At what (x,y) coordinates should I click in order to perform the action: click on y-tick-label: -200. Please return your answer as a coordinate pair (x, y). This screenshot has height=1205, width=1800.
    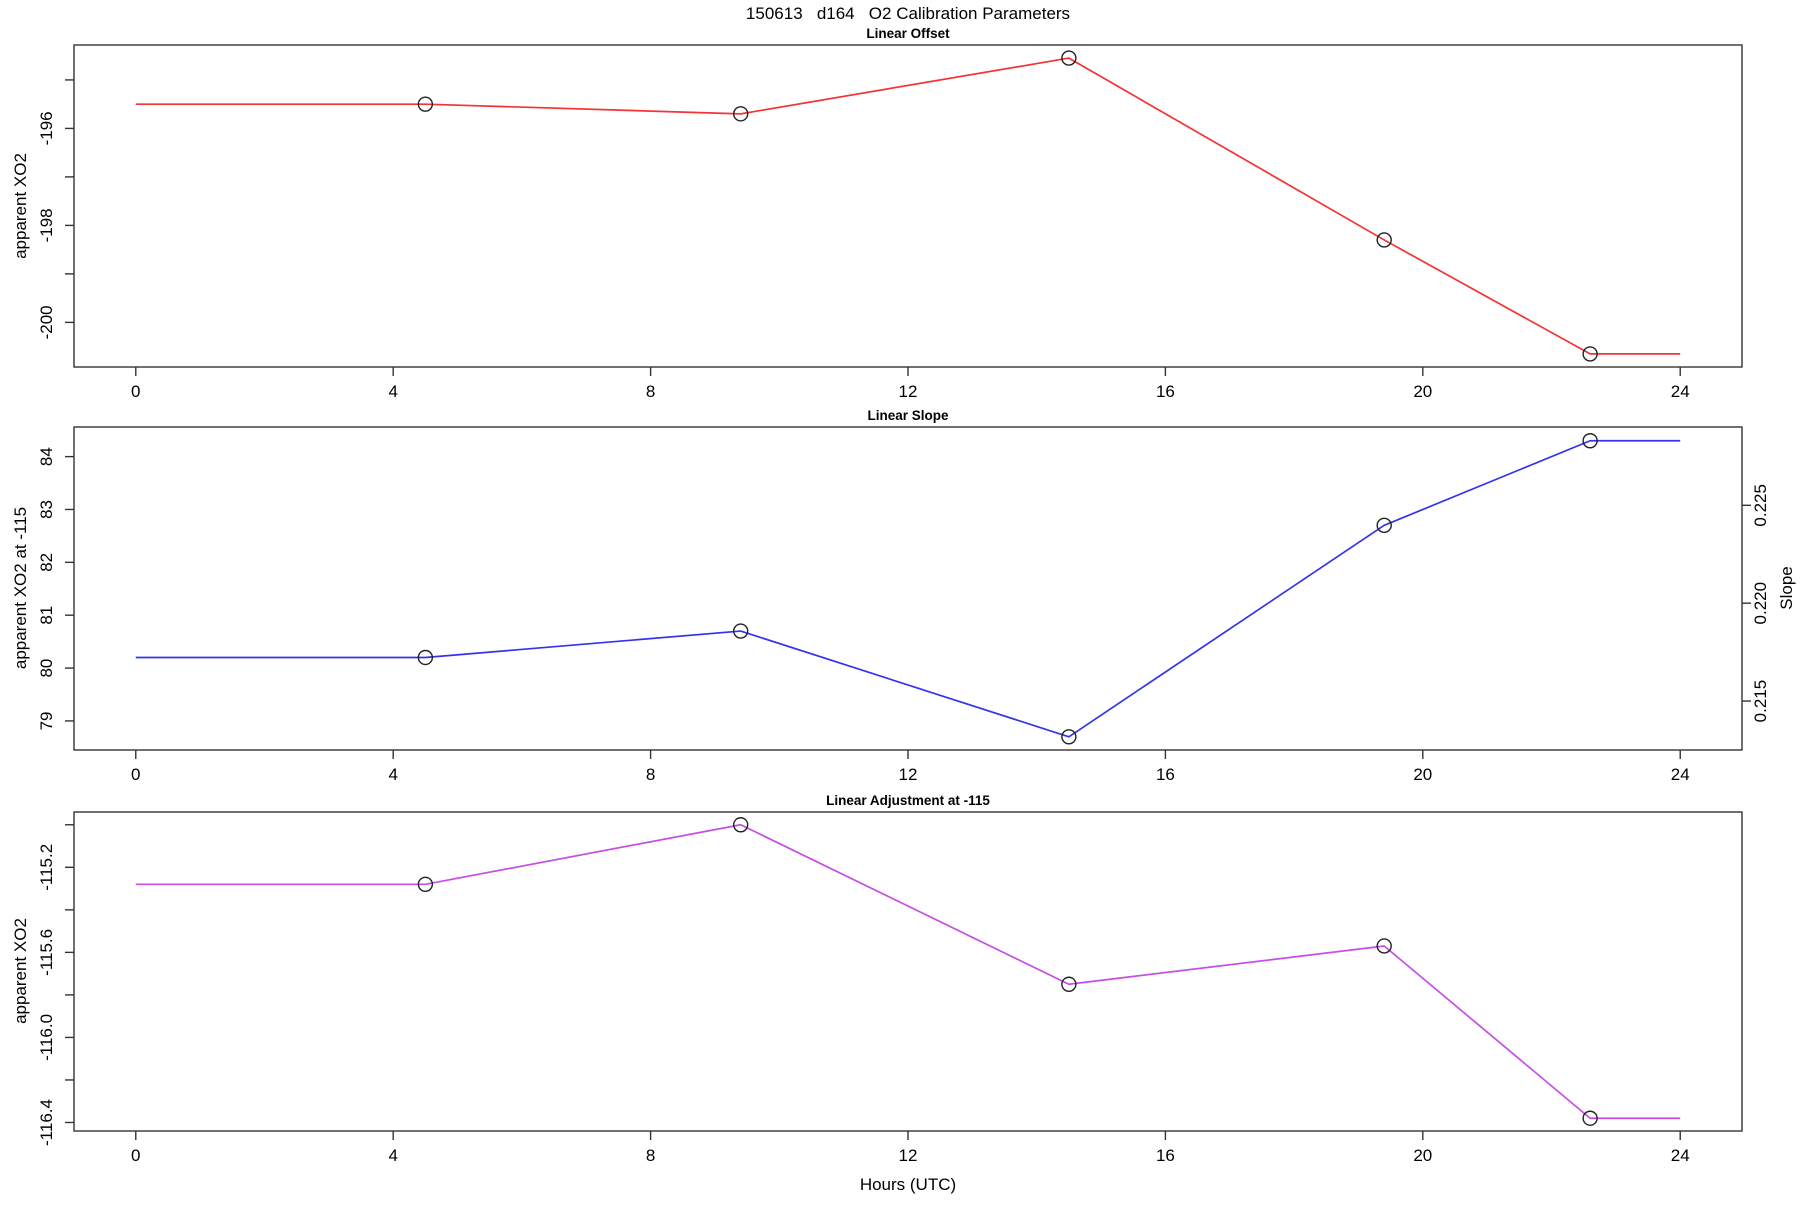
    Looking at the image, I should click on (46, 322).